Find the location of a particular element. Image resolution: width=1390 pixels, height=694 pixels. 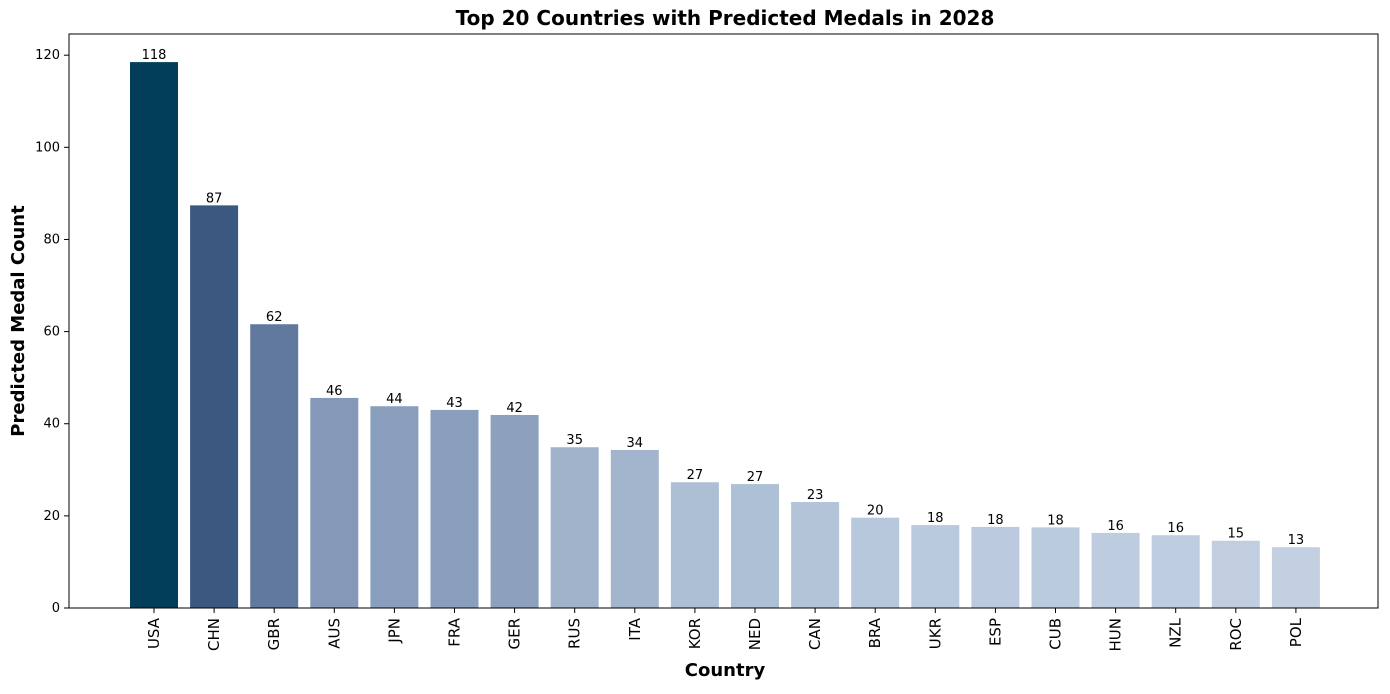

x-tick-label: BRA is located at coordinates (875, 632).